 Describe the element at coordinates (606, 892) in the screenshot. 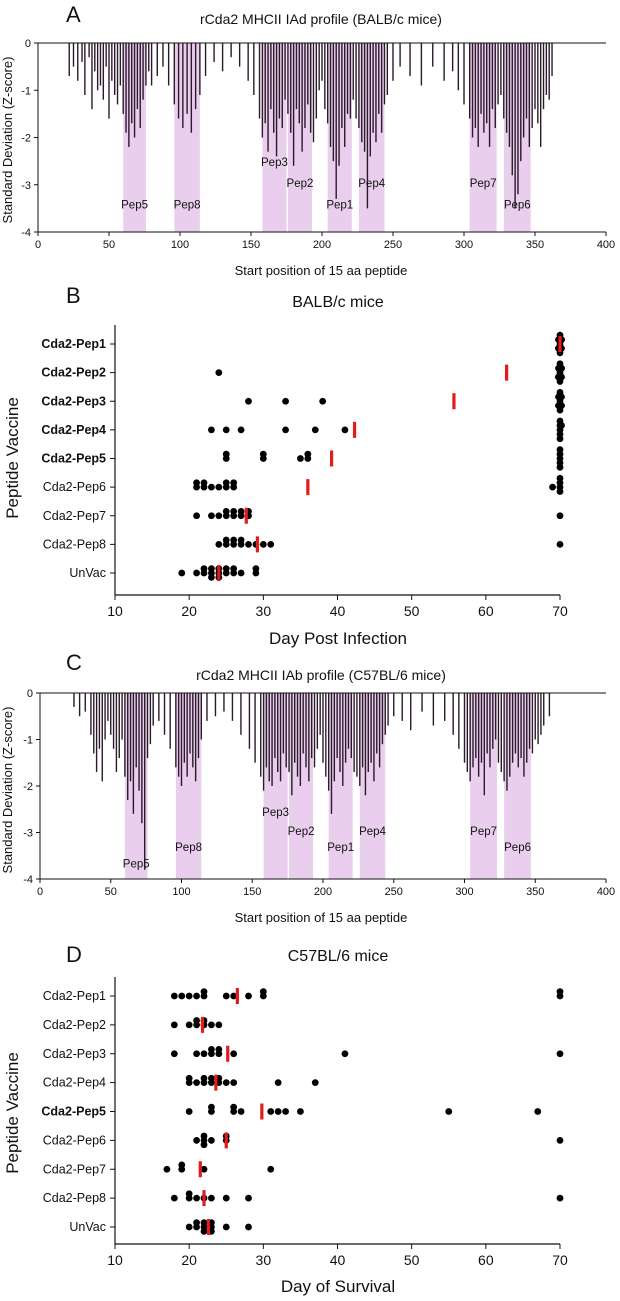

I see `x-tick-label: 400` at that location.